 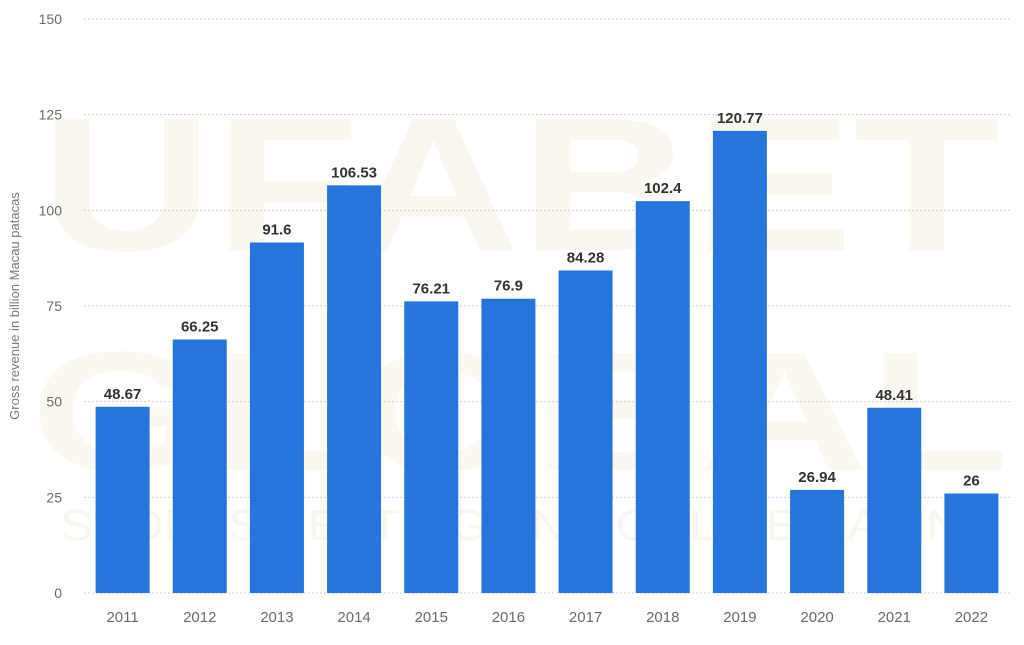 What do you see at coordinates (122, 499) in the screenshot?
I see `bar-2011` at bounding box center [122, 499].